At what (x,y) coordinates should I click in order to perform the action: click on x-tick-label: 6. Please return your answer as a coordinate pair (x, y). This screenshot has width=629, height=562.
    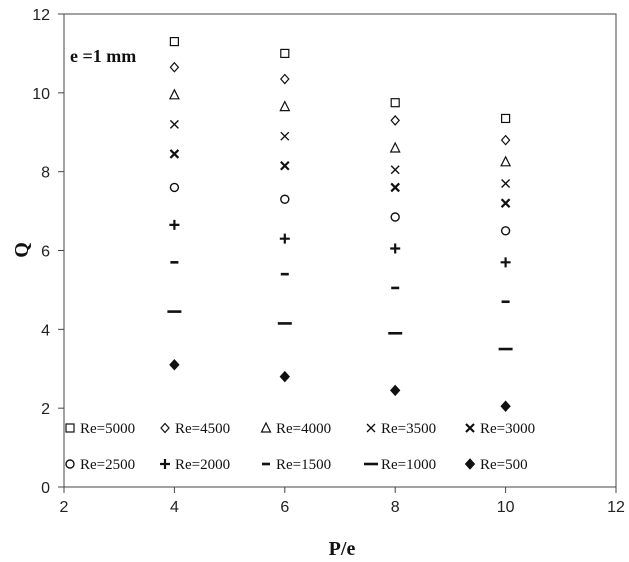
    Looking at the image, I should click on (284, 507).